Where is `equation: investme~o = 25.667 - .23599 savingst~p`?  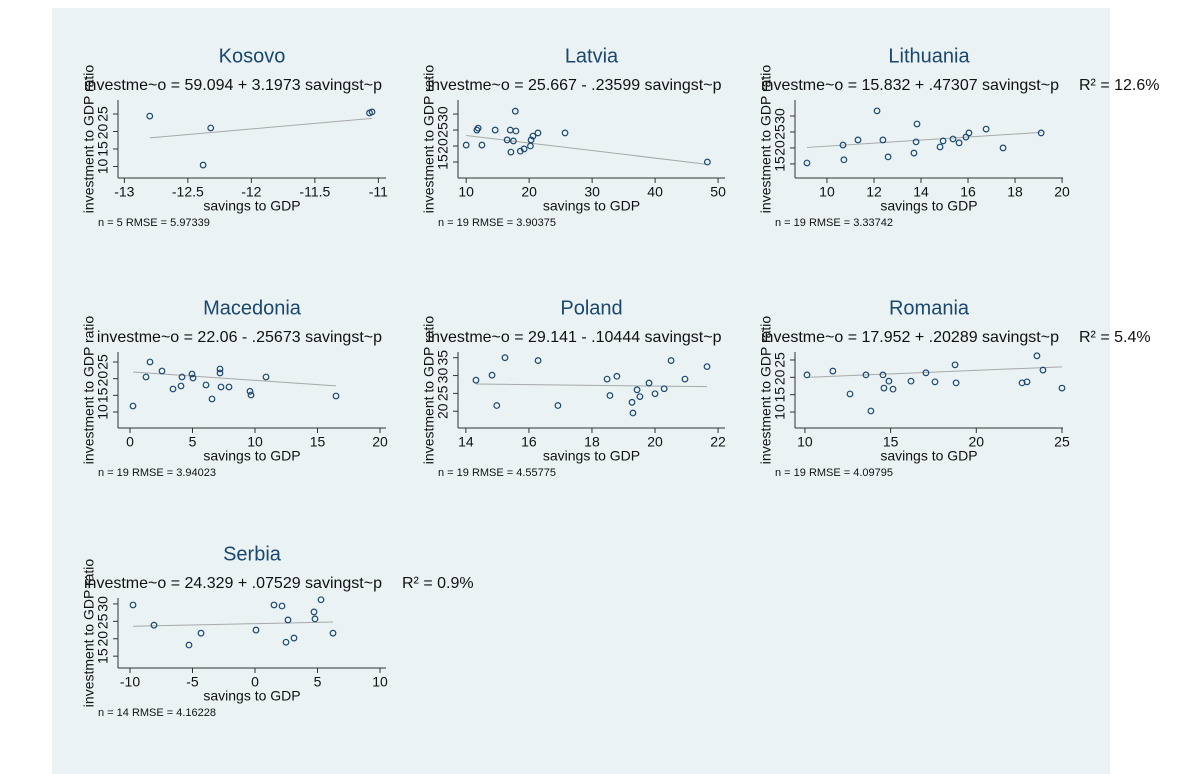
equation: investme~o = 25.667 - .23599 savingst~p is located at coordinates (575, 85).